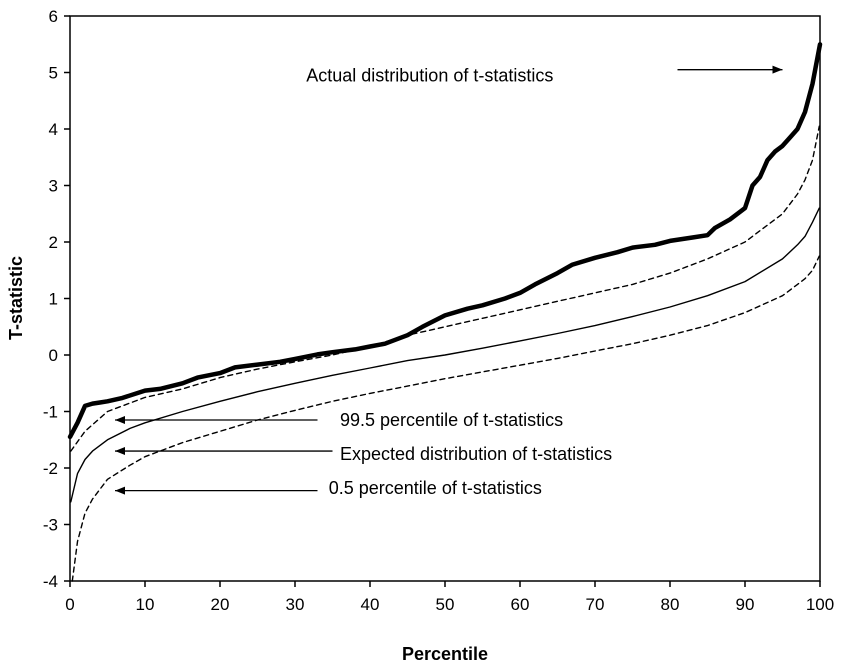  What do you see at coordinates (50, 525) in the screenshot?
I see `y-tick-label: -3` at bounding box center [50, 525].